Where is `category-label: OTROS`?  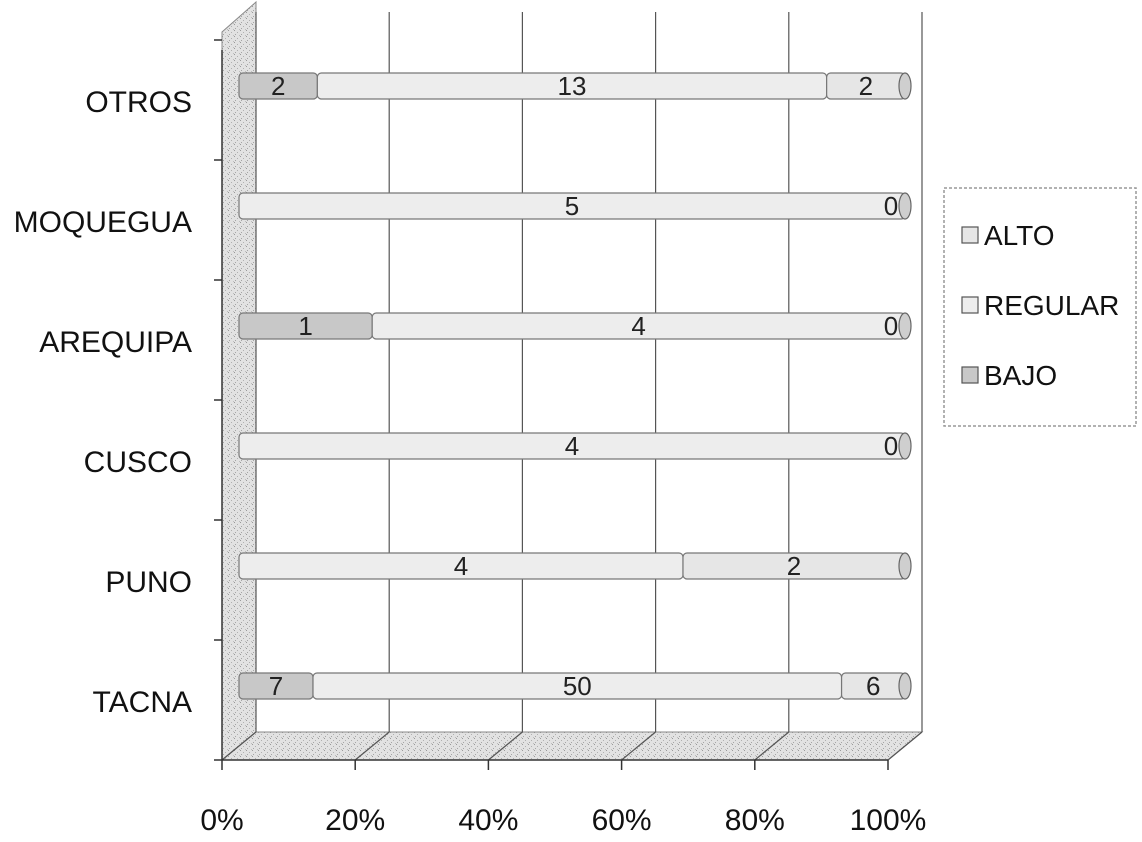 category-label: OTROS is located at coordinates (138, 102).